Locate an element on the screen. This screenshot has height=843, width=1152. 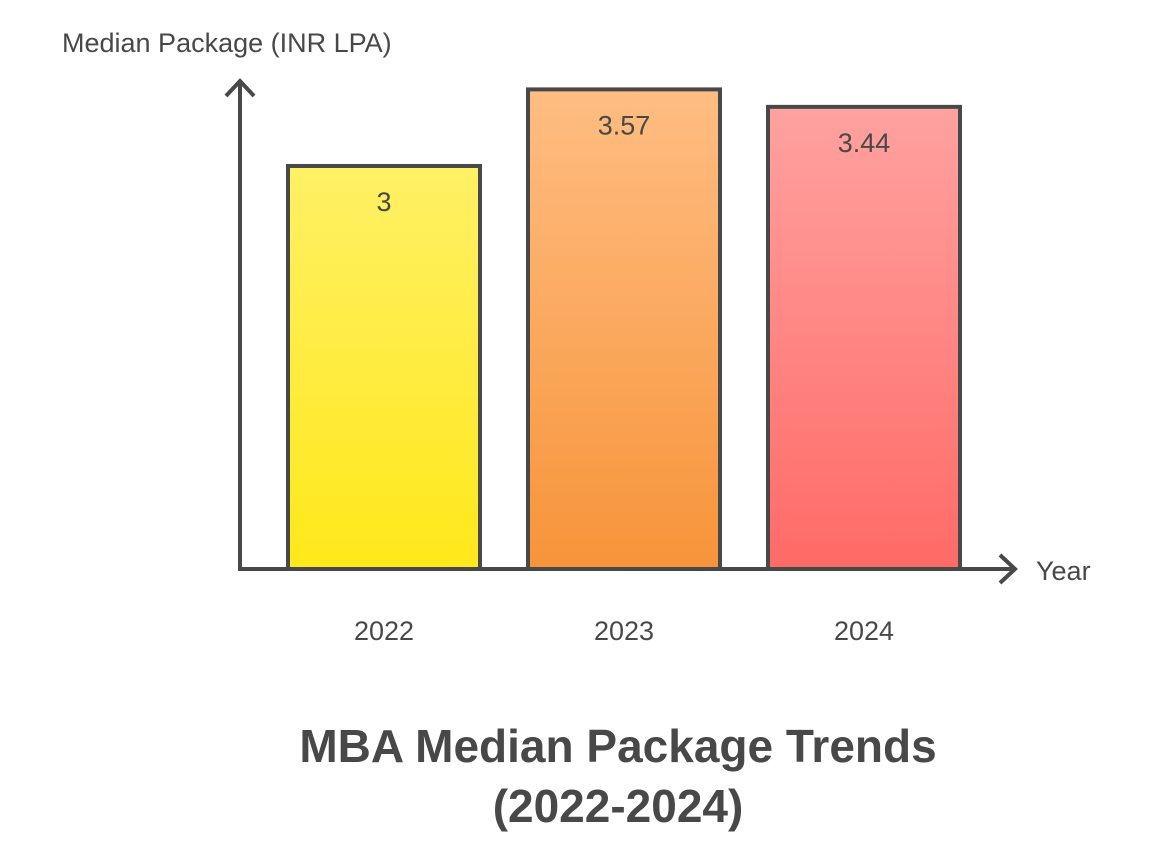
bar-2023 is located at coordinates (624, 329).